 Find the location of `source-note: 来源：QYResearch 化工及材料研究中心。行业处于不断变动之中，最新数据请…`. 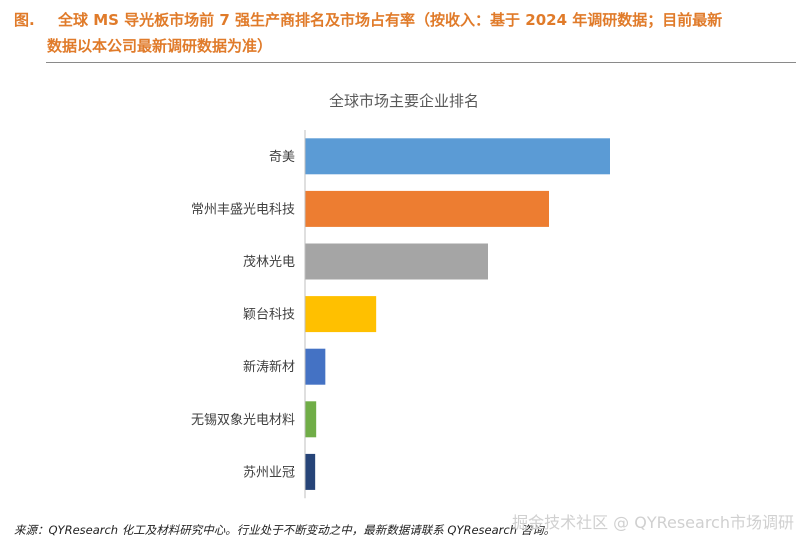

source-note: 来源：QYResearch 化工及材料研究中心。行业处于不断变动之中，最新数据请… is located at coordinates (285, 530).